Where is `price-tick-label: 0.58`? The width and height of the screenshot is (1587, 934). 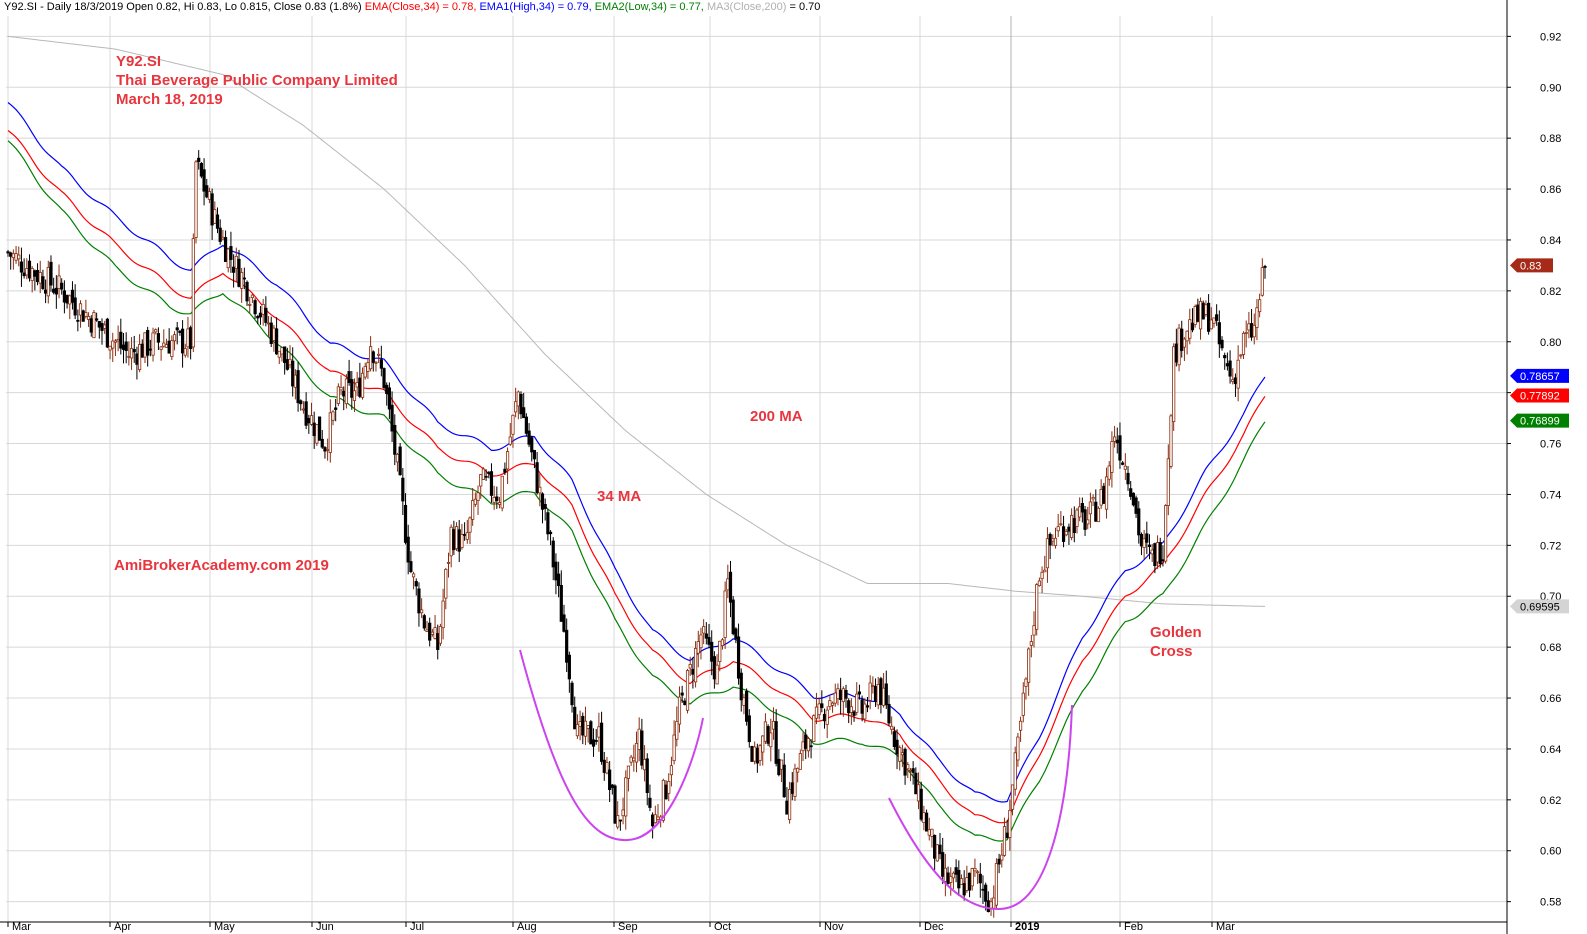
price-tick-label: 0.58 is located at coordinates (1550, 903).